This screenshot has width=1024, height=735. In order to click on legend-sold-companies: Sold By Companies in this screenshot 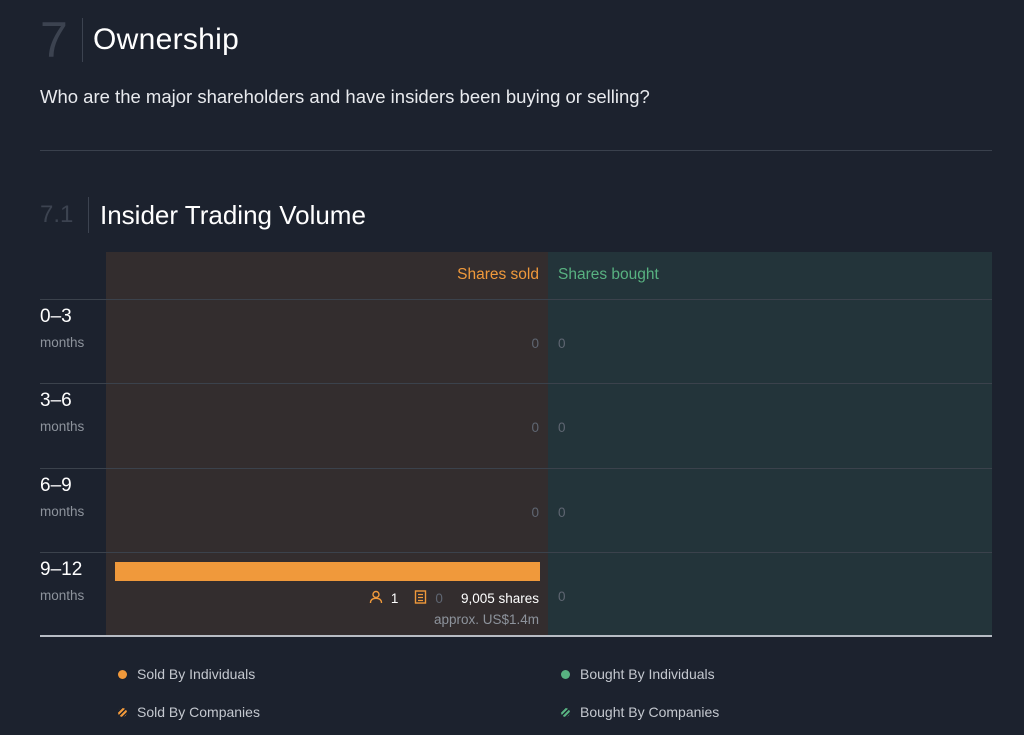, I will do `click(189, 712)`.